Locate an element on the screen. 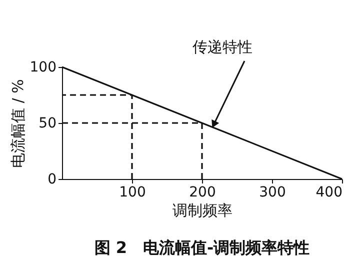 The image size is (358, 262). y-tick-label: 50 is located at coordinates (47, 124).